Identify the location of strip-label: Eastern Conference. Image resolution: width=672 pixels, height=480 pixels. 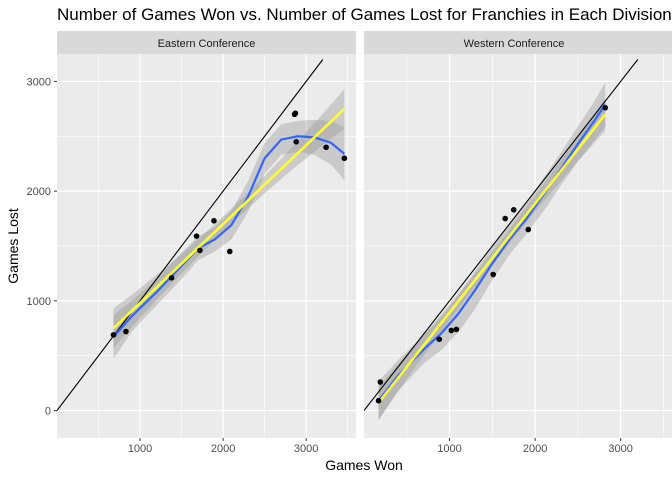
(207, 44).